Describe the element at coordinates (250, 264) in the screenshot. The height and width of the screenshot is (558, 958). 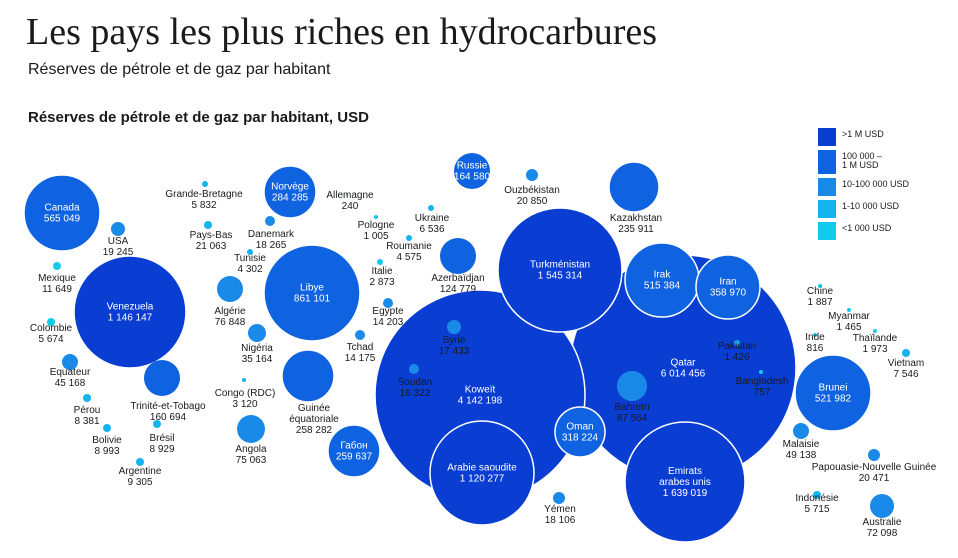
I see `bubble-label-tunisie: Tunisie 4 302` at that location.